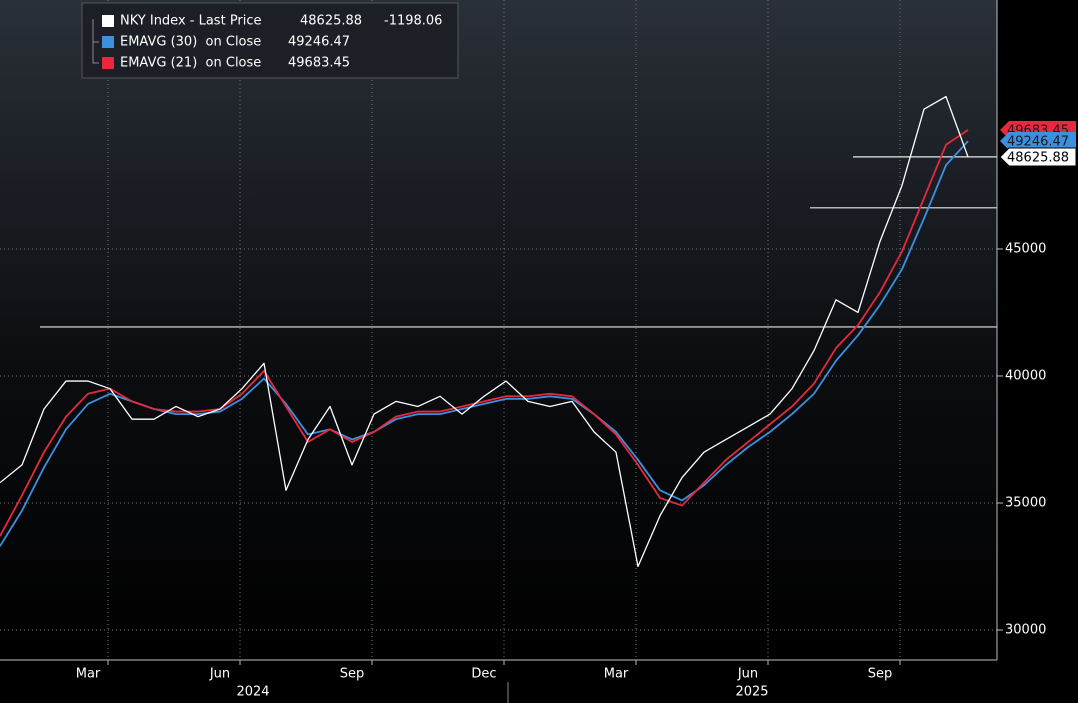 Image resolution: width=1078 pixels, height=703 pixels. I want to click on year-label: 2024, so click(252, 692).